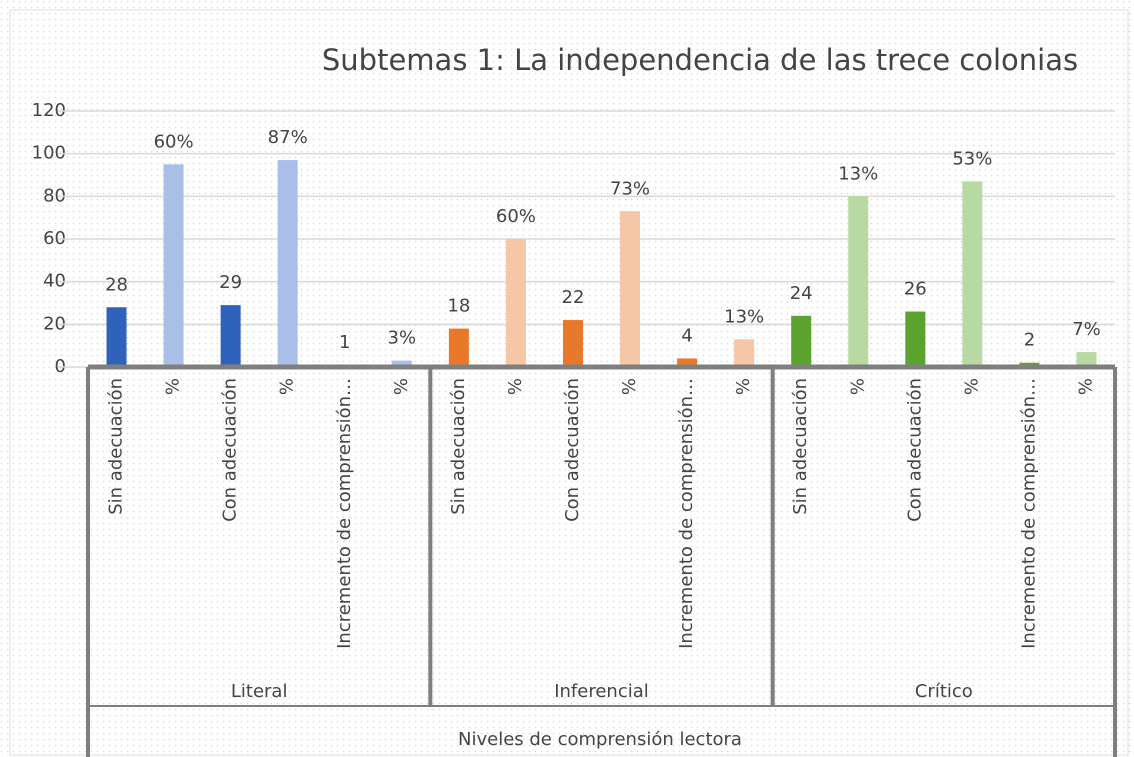 This screenshot has width=1134, height=757. Describe the element at coordinates (458, 306) in the screenshot. I see `data-label: 18` at that location.